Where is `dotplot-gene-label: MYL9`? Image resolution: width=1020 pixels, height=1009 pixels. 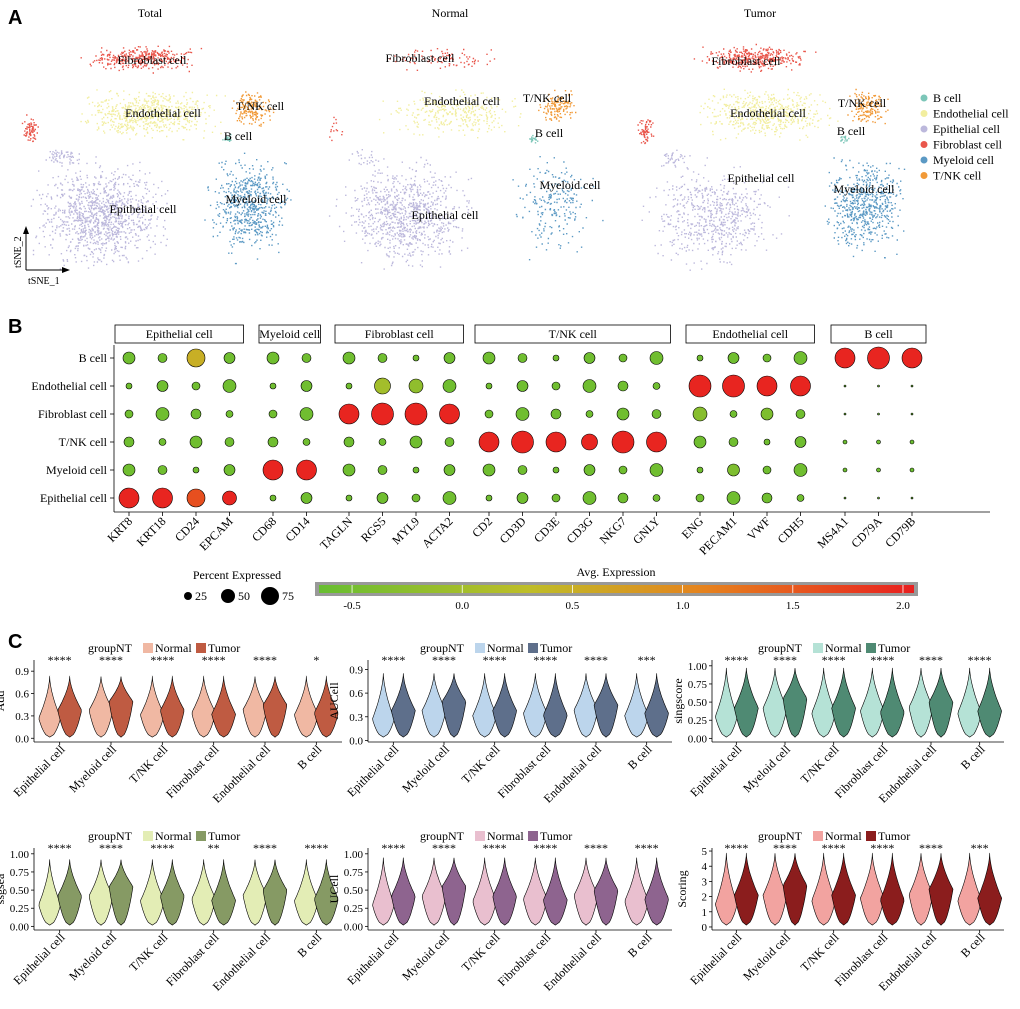 dotplot-gene-label: MYL9 is located at coordinates (405, 530).